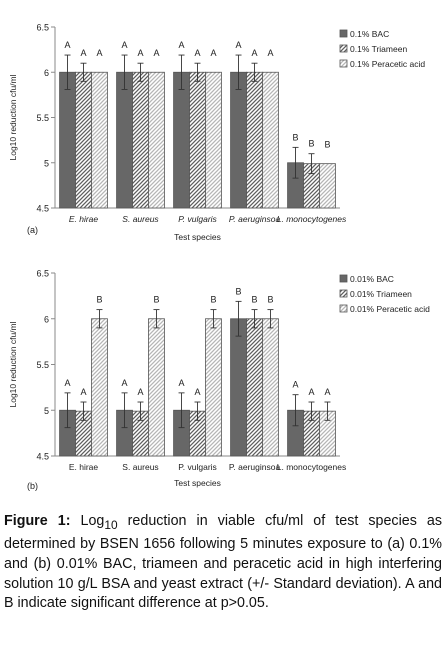 Image resolution: width=448 pixels, height=661 pixels. I want to click on caption-label: Figure 1:, so click(37, 521).